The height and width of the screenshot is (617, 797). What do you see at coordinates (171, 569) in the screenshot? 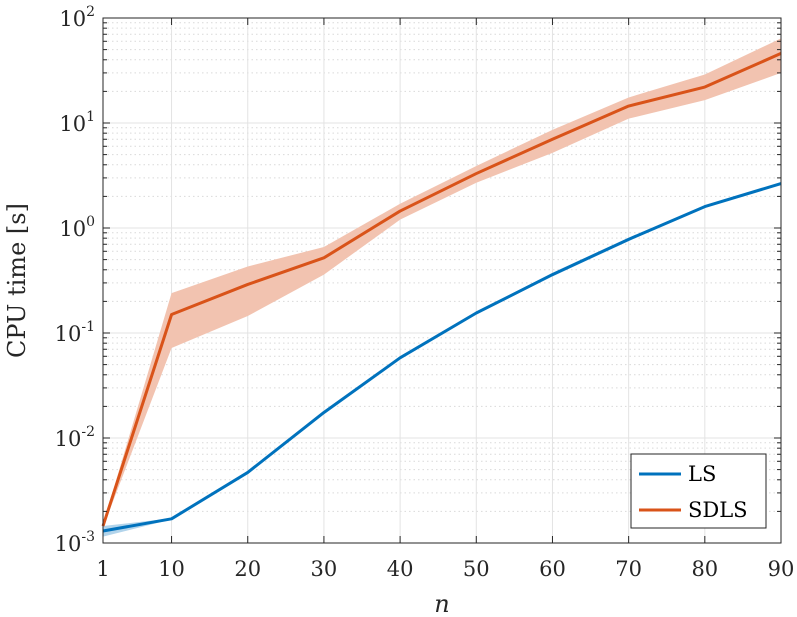
I see `x-tick-label: 10` at bounding box center [171, 569].